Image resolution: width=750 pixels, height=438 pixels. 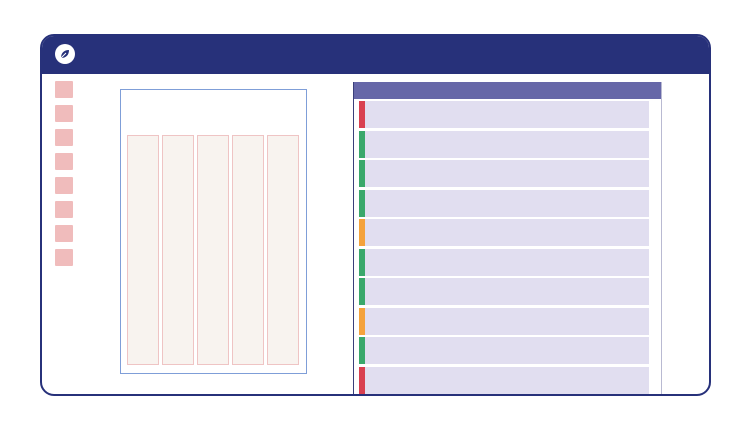 I want to click on leaf-icon-glyph, so click(x=64, y=54).